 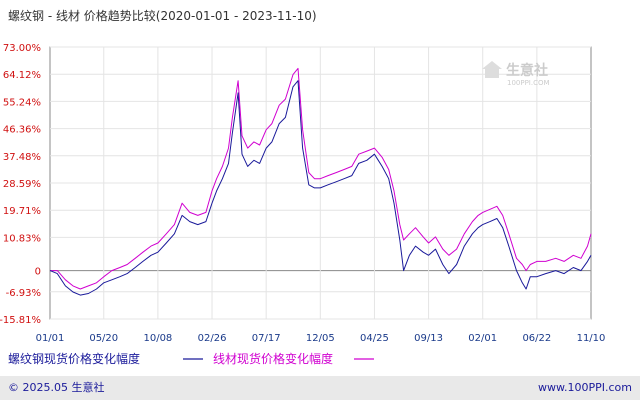 I want to click on x-tick-label: 10/08, so click(x=157, y=338).